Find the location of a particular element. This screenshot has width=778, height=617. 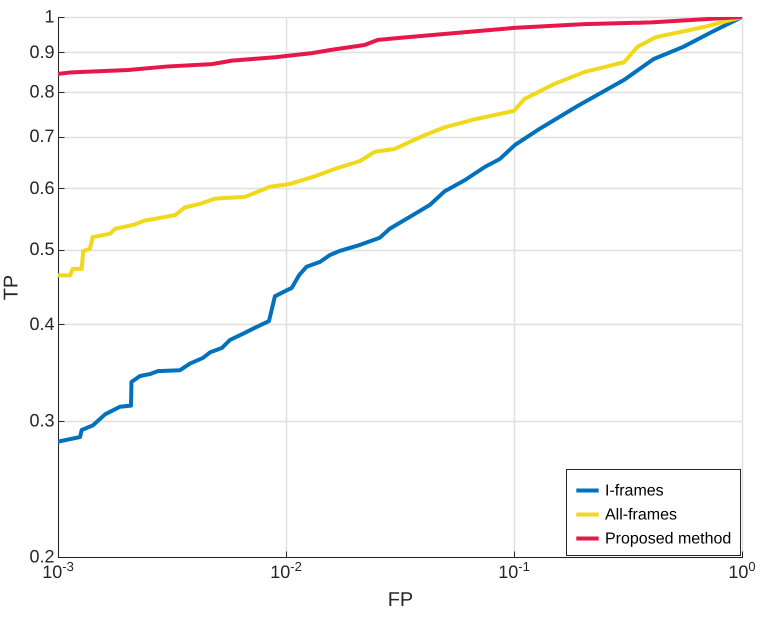

x-axis-title: FP is located at coordinates (401, 600).